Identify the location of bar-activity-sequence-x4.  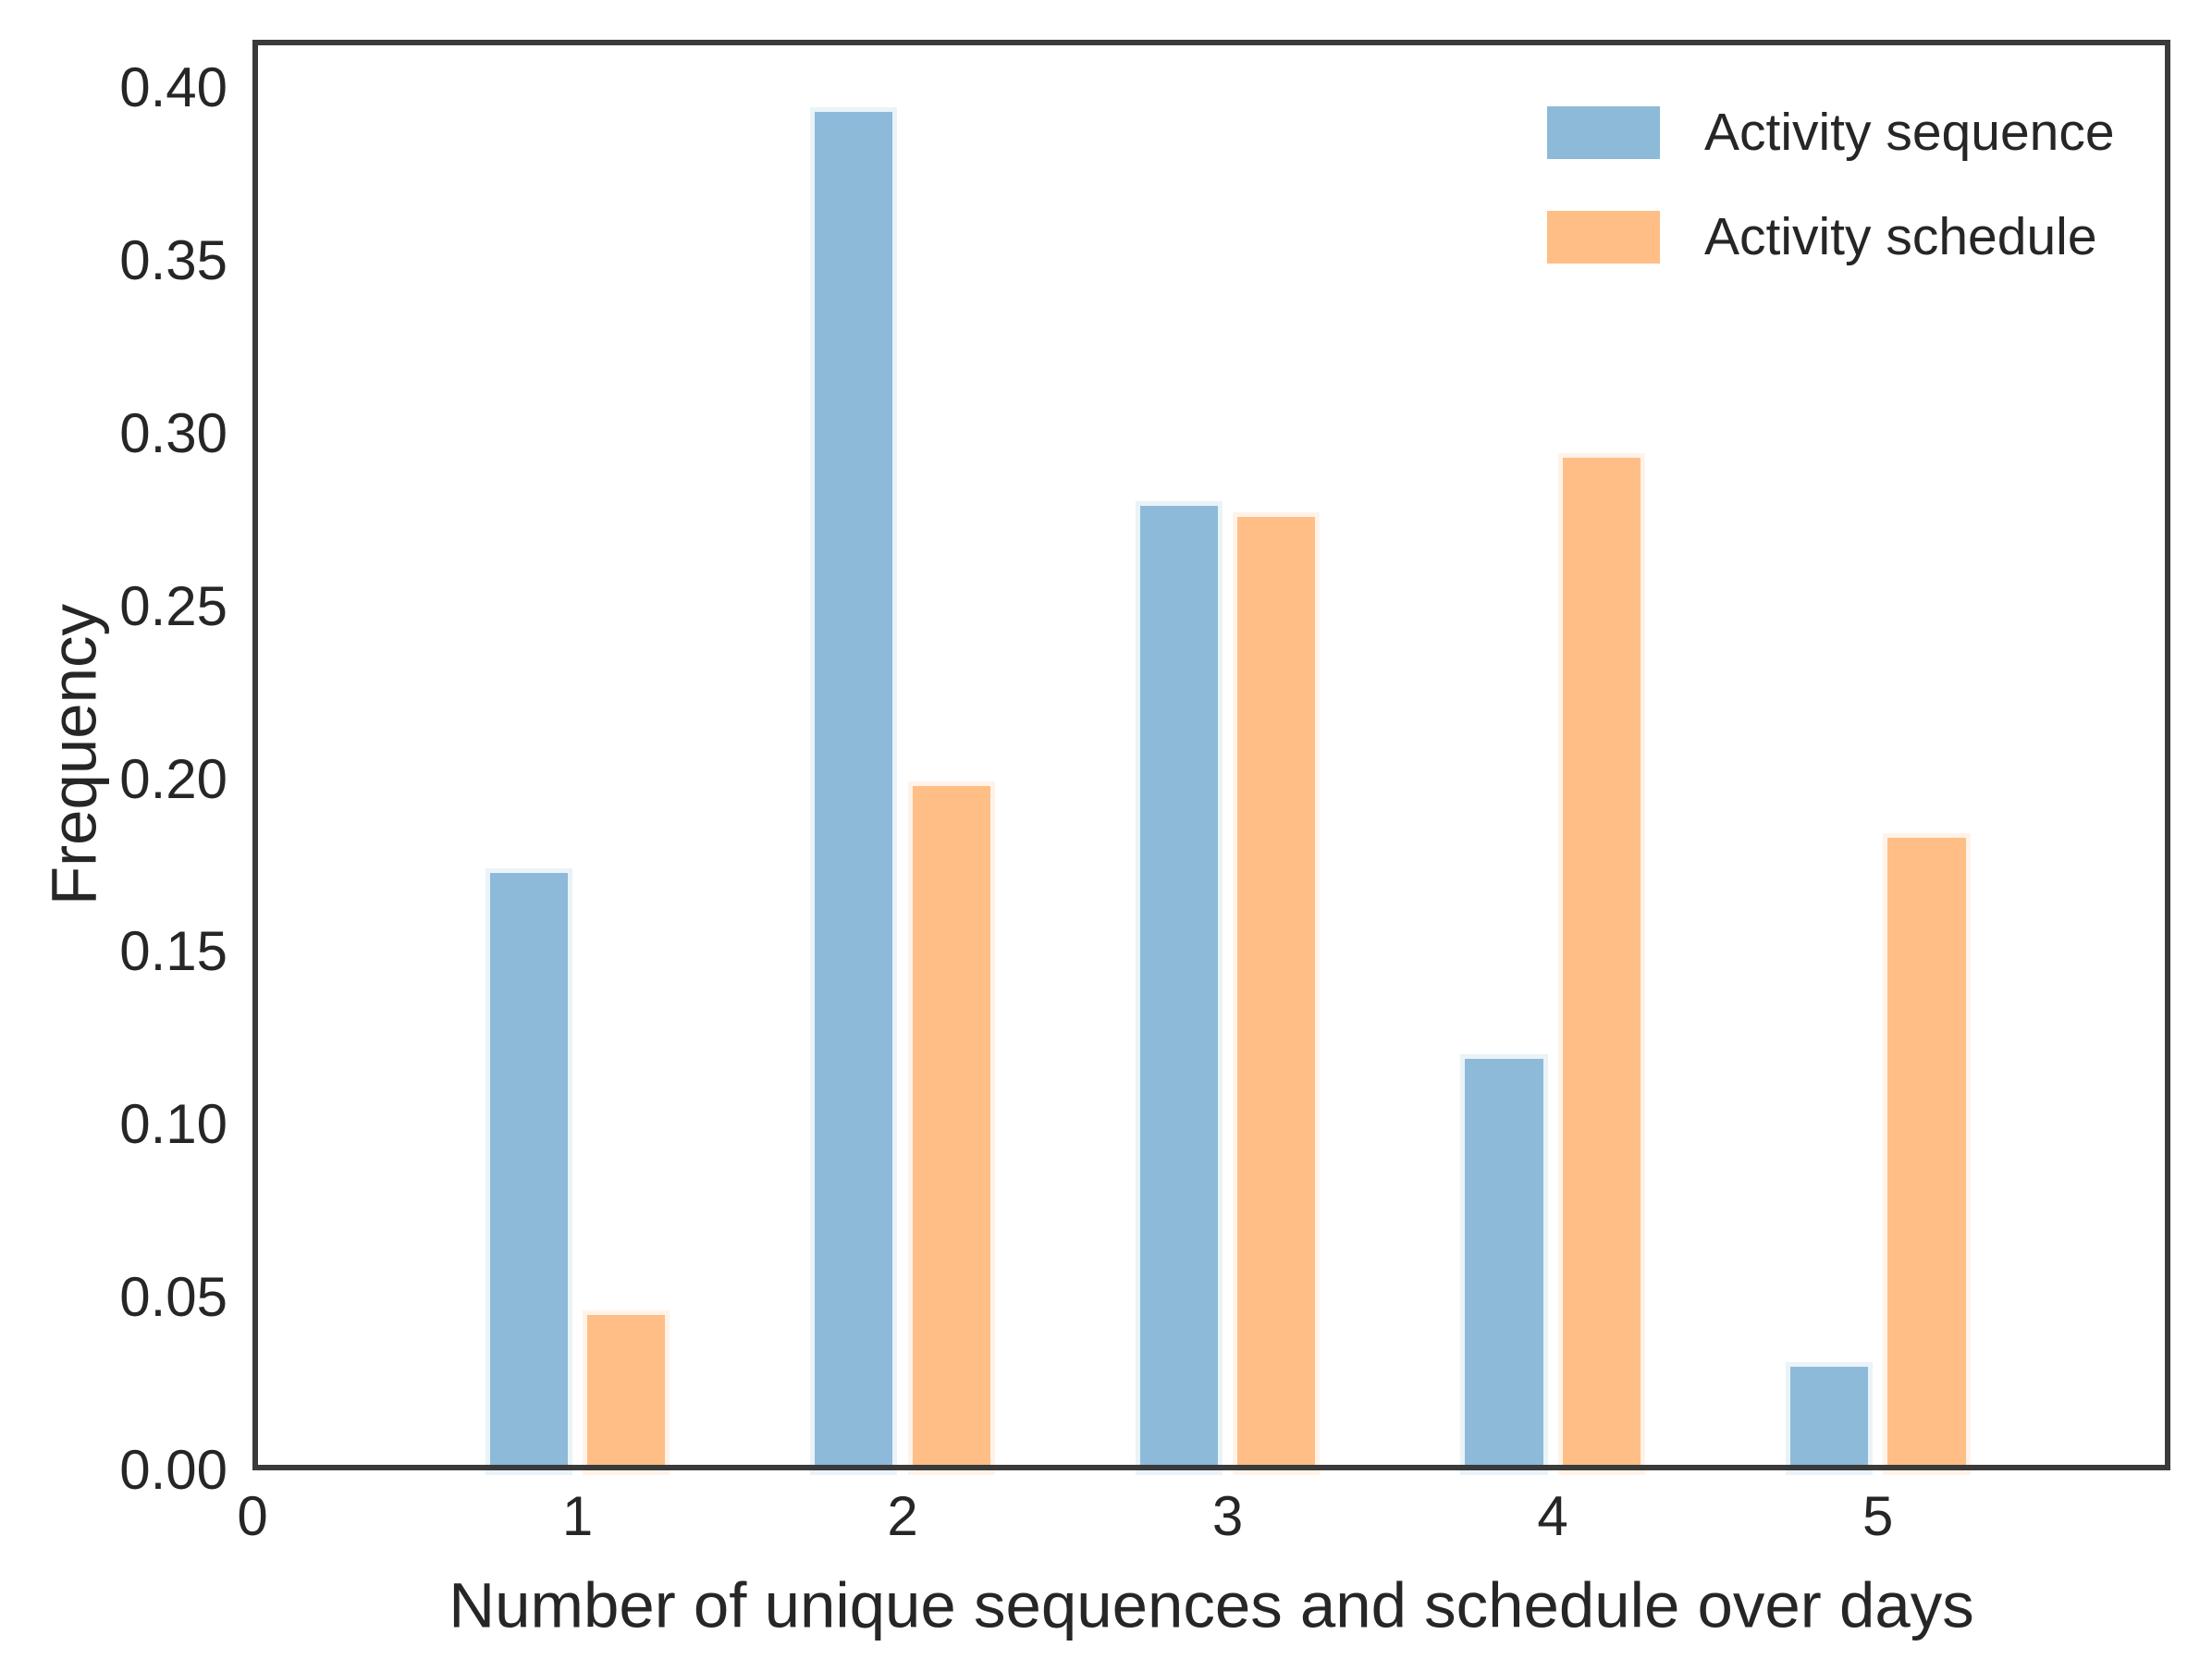
(1504, 1265).